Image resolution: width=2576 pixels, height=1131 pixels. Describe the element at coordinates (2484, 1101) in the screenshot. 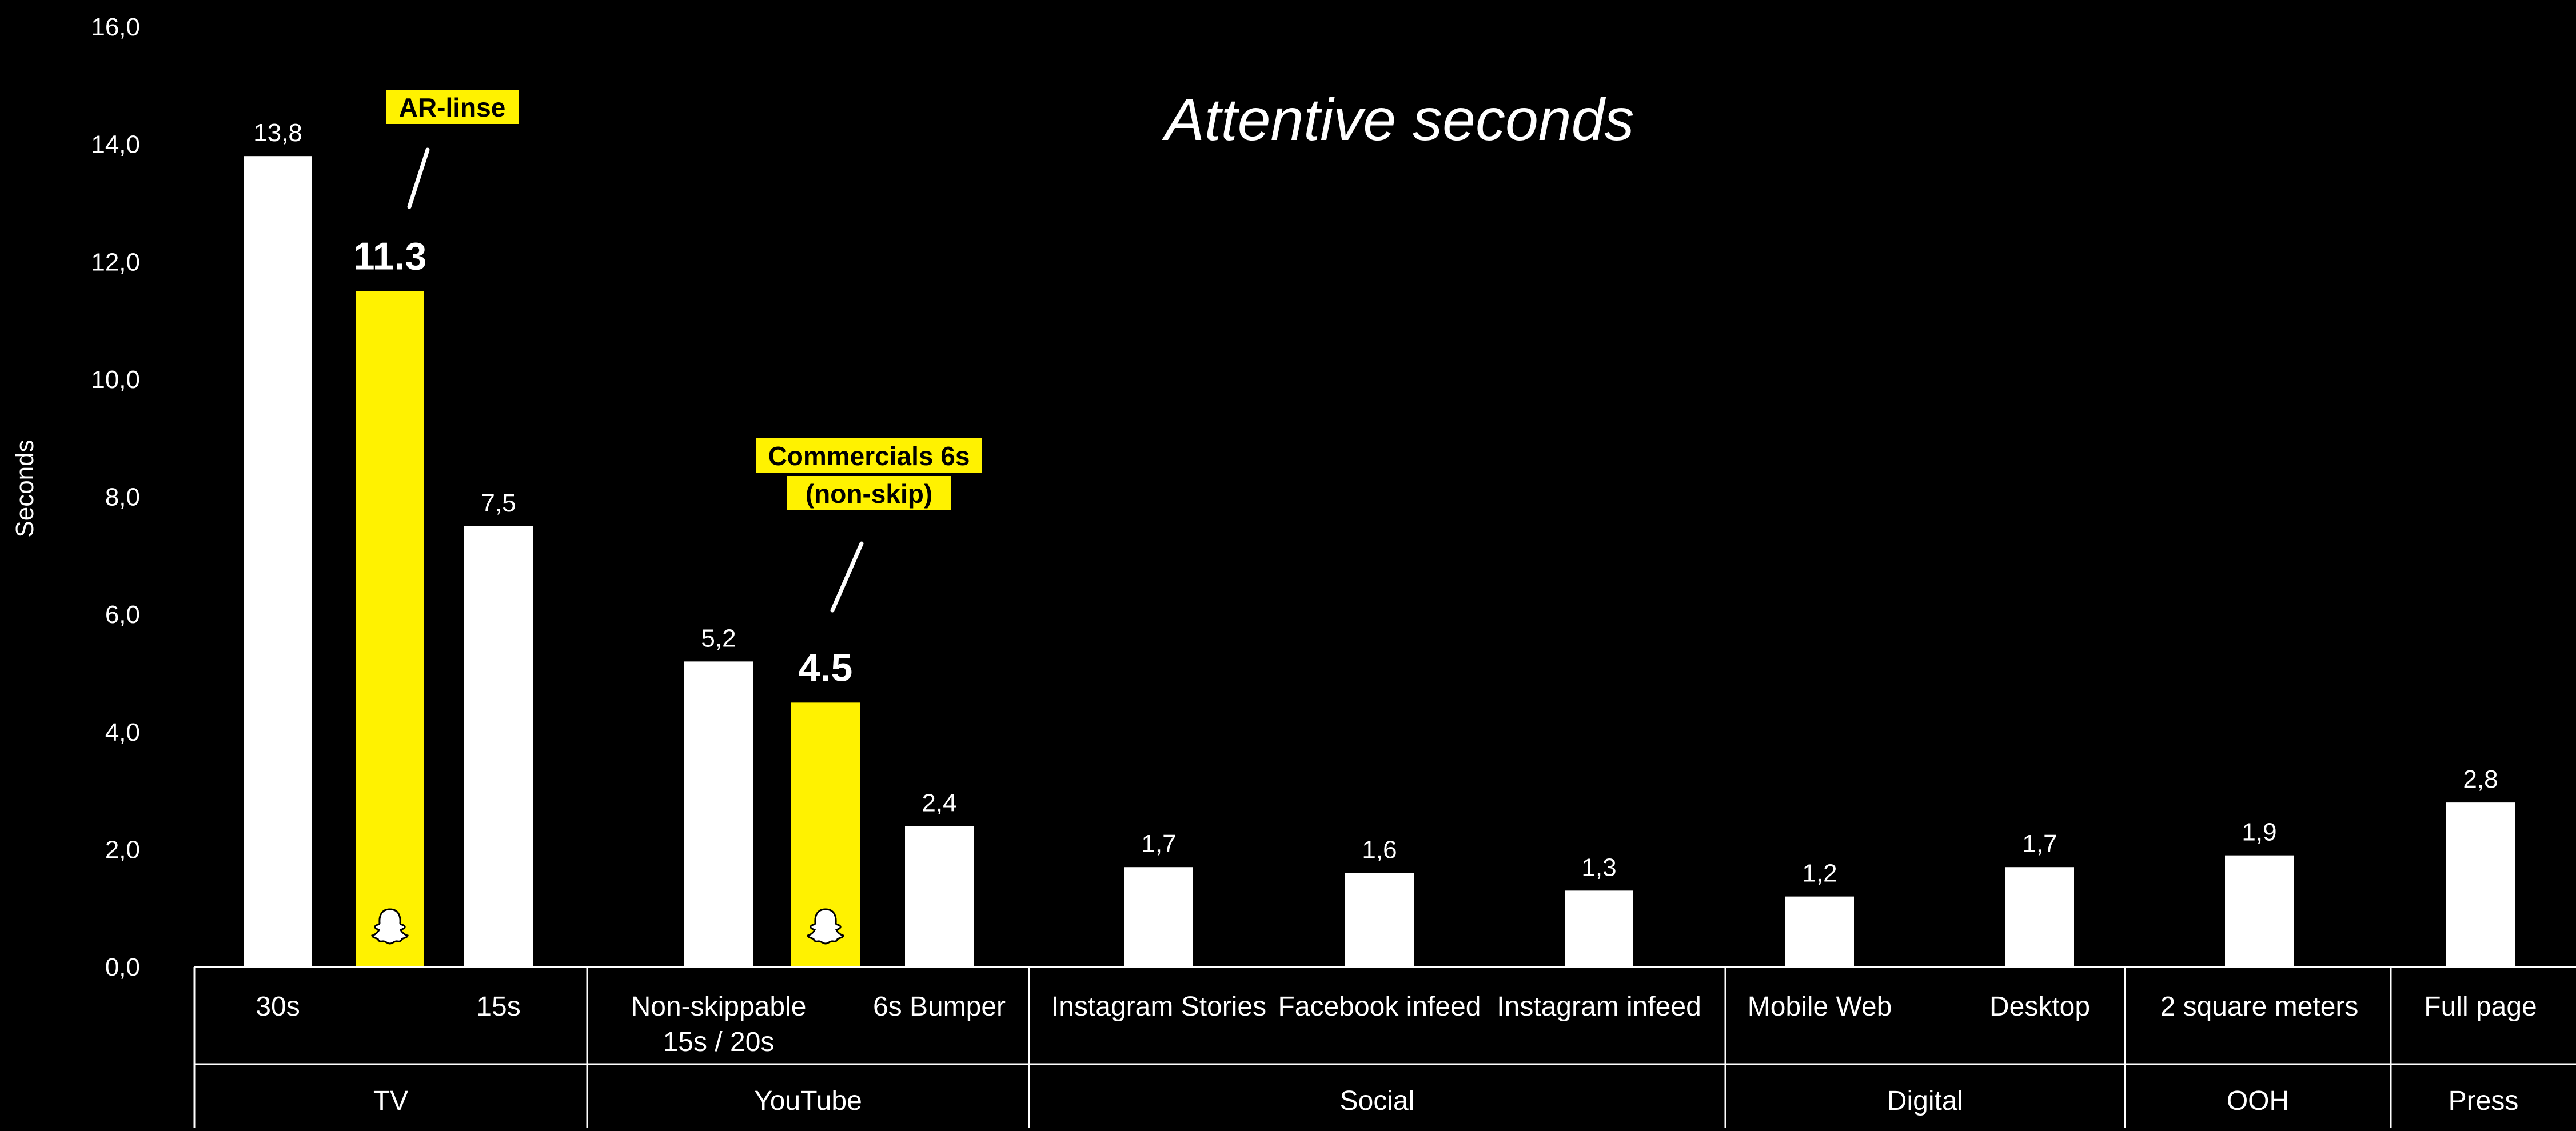

I see `x-group-label: Press` at that location.